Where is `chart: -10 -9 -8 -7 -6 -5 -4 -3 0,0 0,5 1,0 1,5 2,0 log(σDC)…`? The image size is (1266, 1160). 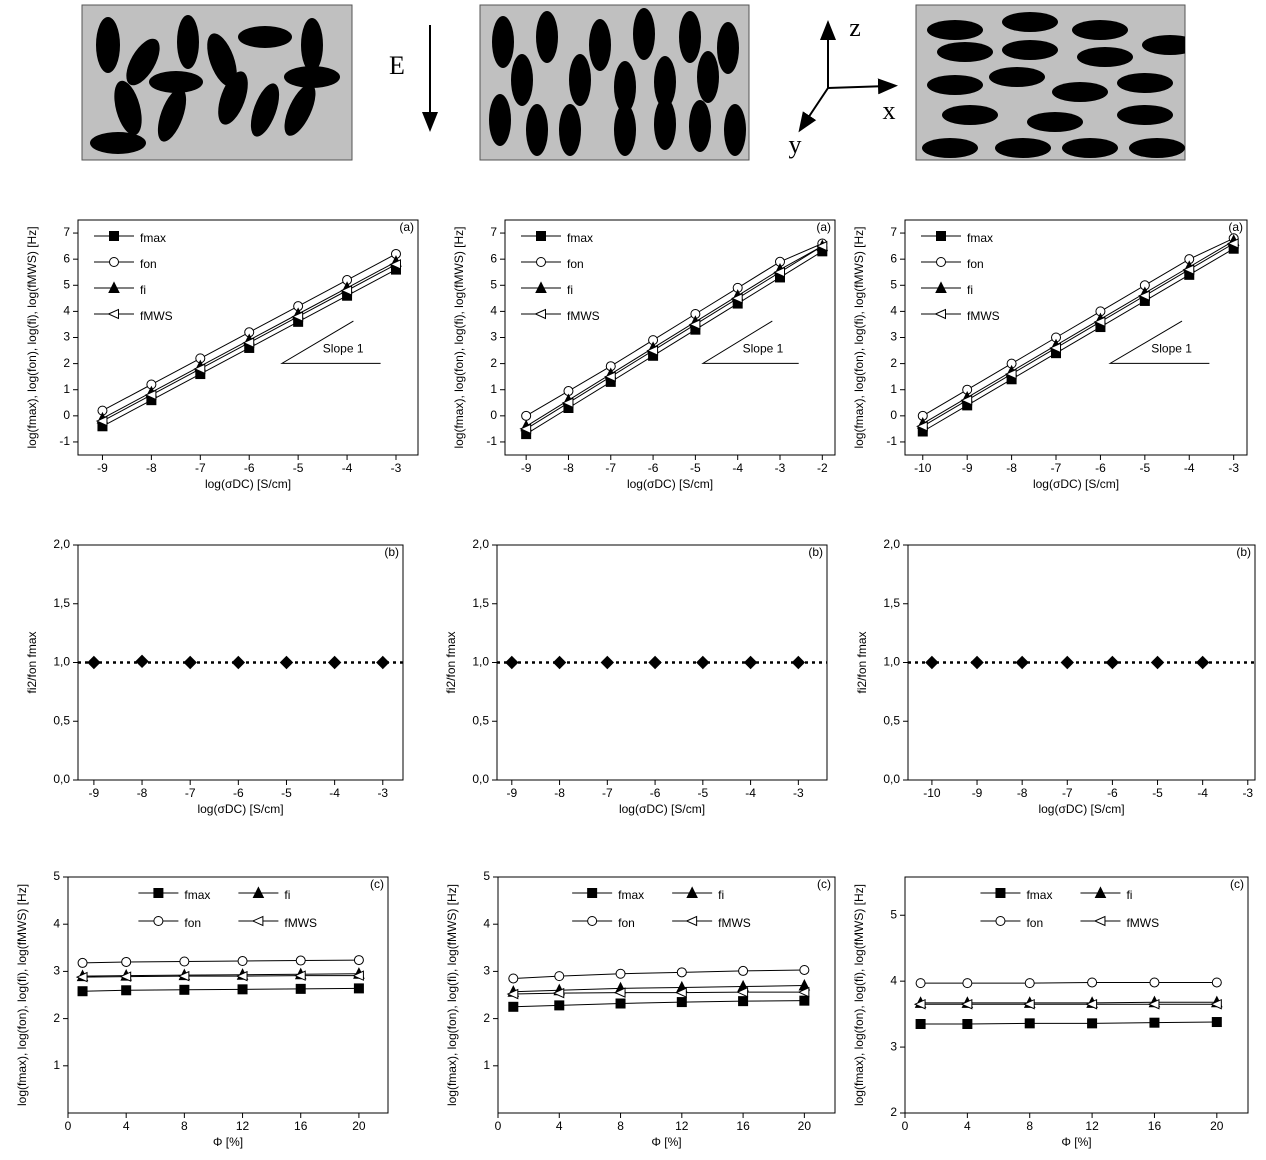 chart: -10 -9 -8 -7 -6 -5 -4 -3 0,0 0,5 1,0 1,5 2,0 log(σDC)… is located at coordinates (1055, 676).